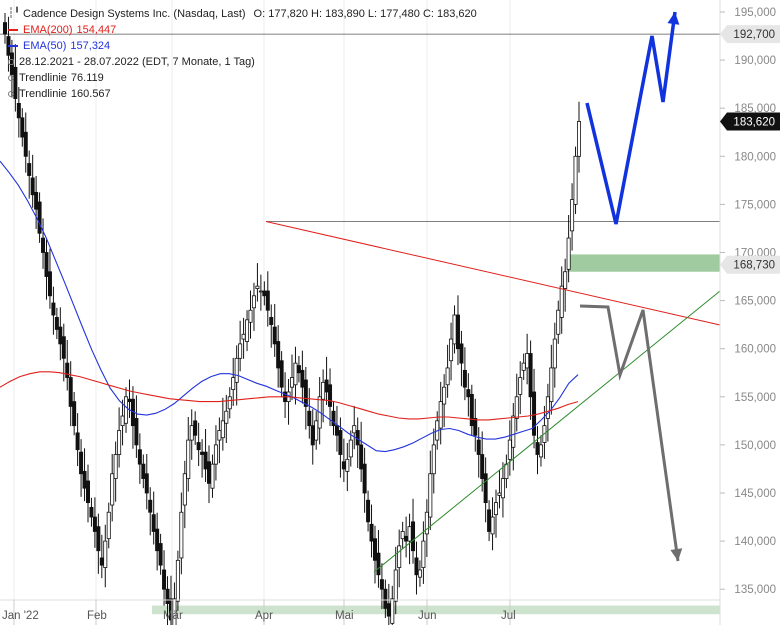 This screenshot has height=625, width=780. What do you see at coordinates (242, 94) in the screenshot?
I see `legend-trendline-2: Trendlinie 160.567` at bounding box center [242, 94].